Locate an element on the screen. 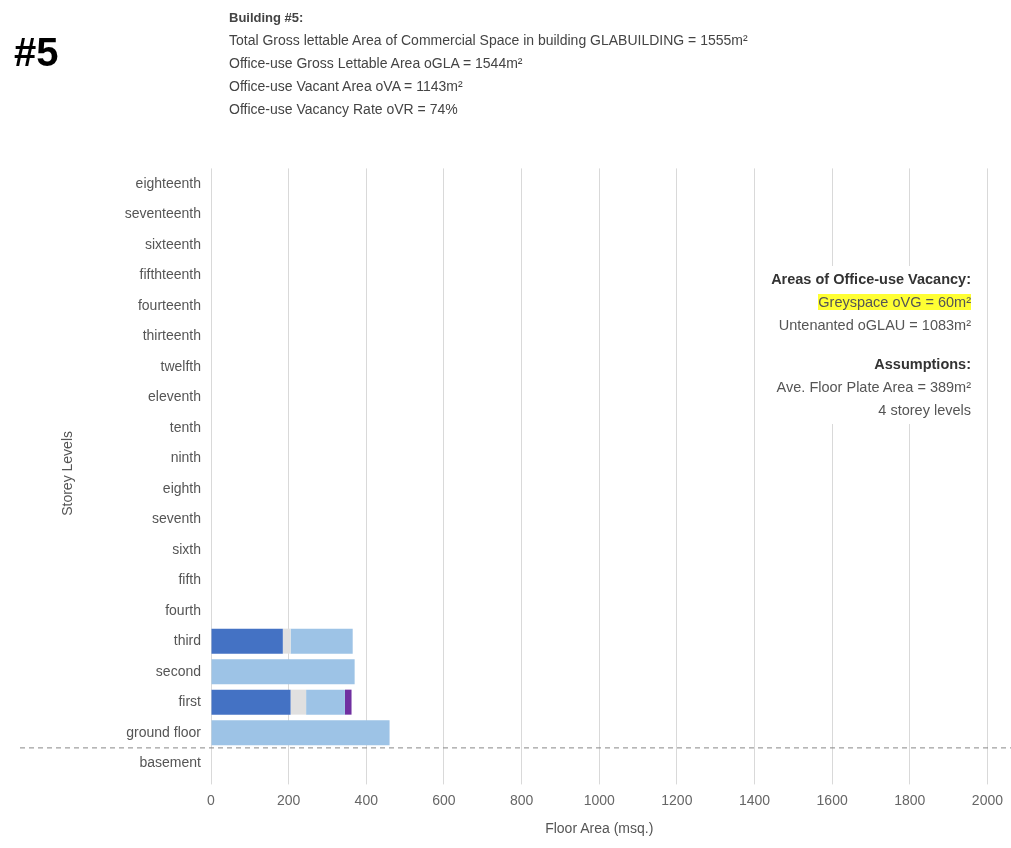  y-tick-label: eighth is located at coordinates (181, 487).